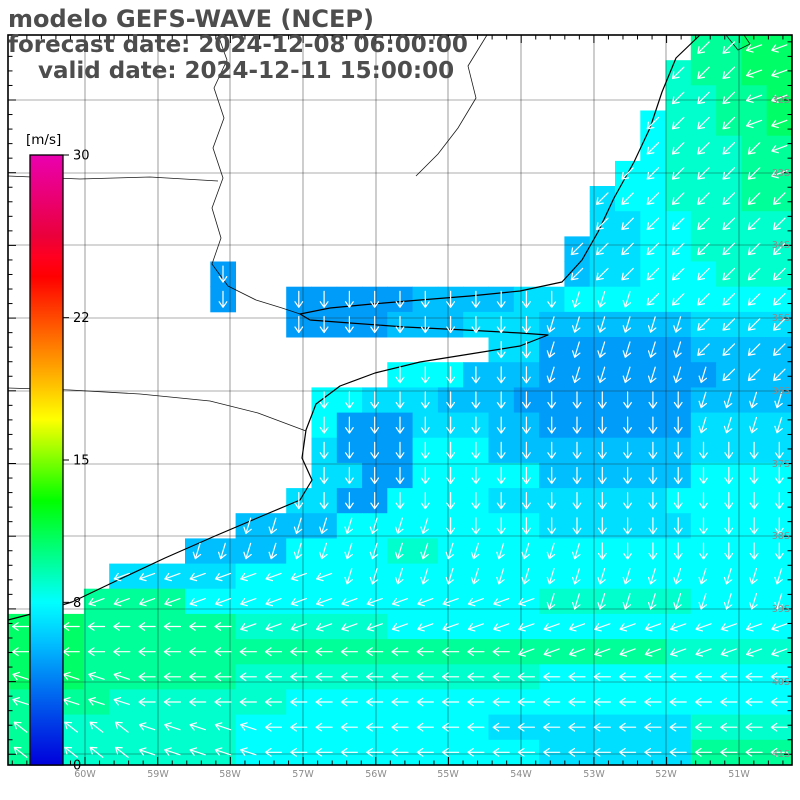 This screenshot has width=800, height=800. Describe the element at coordinates (781, 391) in the screenshot. I see `latitude-label: 36S` at that location.